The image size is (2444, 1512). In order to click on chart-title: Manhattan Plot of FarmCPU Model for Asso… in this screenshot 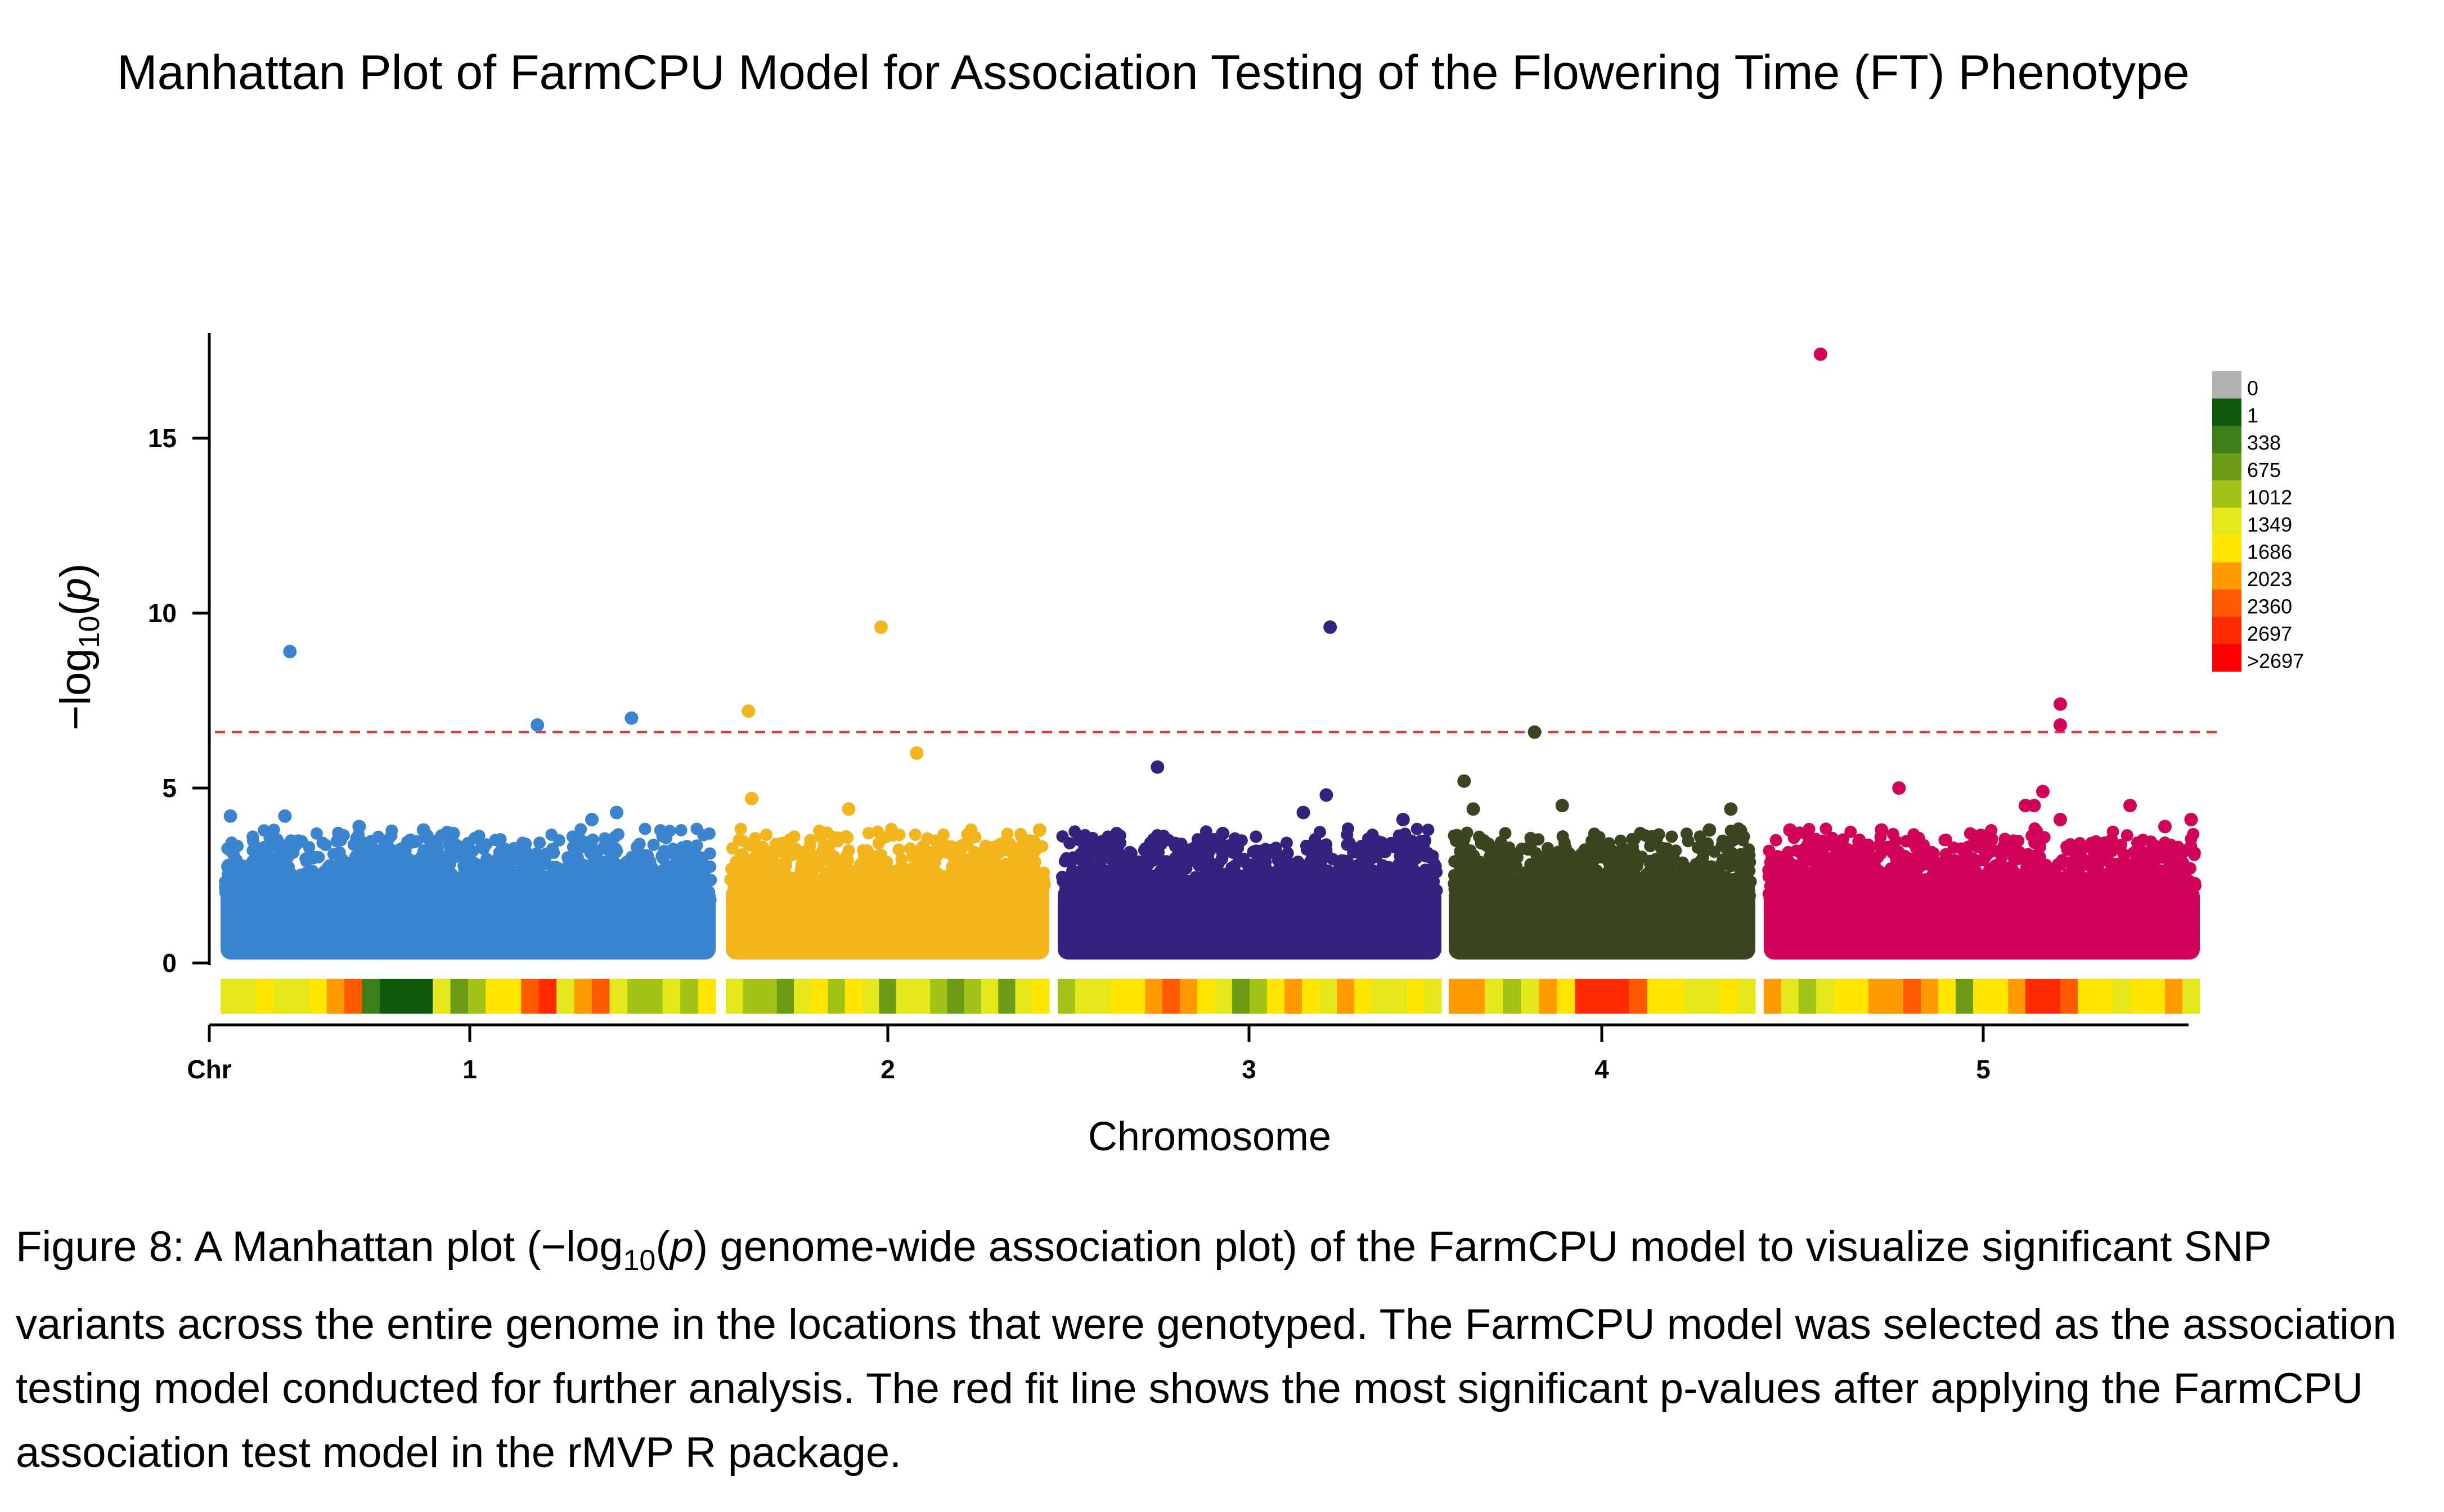, I will do `click(1153, 73)`.